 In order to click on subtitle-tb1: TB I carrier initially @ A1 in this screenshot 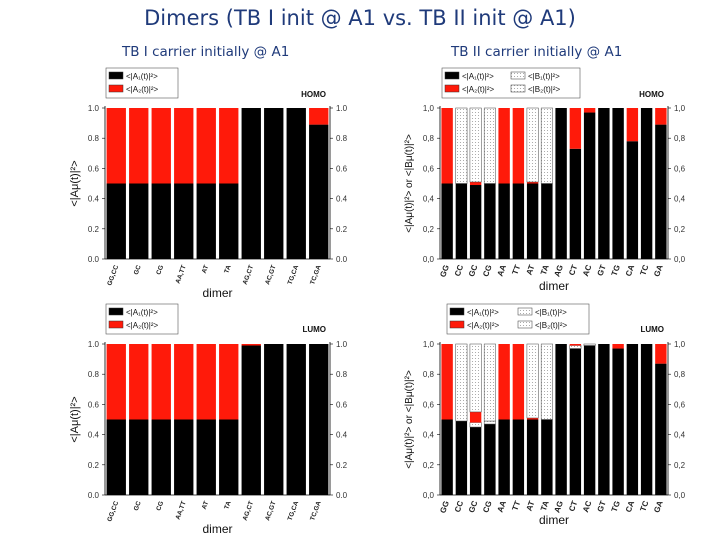, I will do `click(206, 52)`.